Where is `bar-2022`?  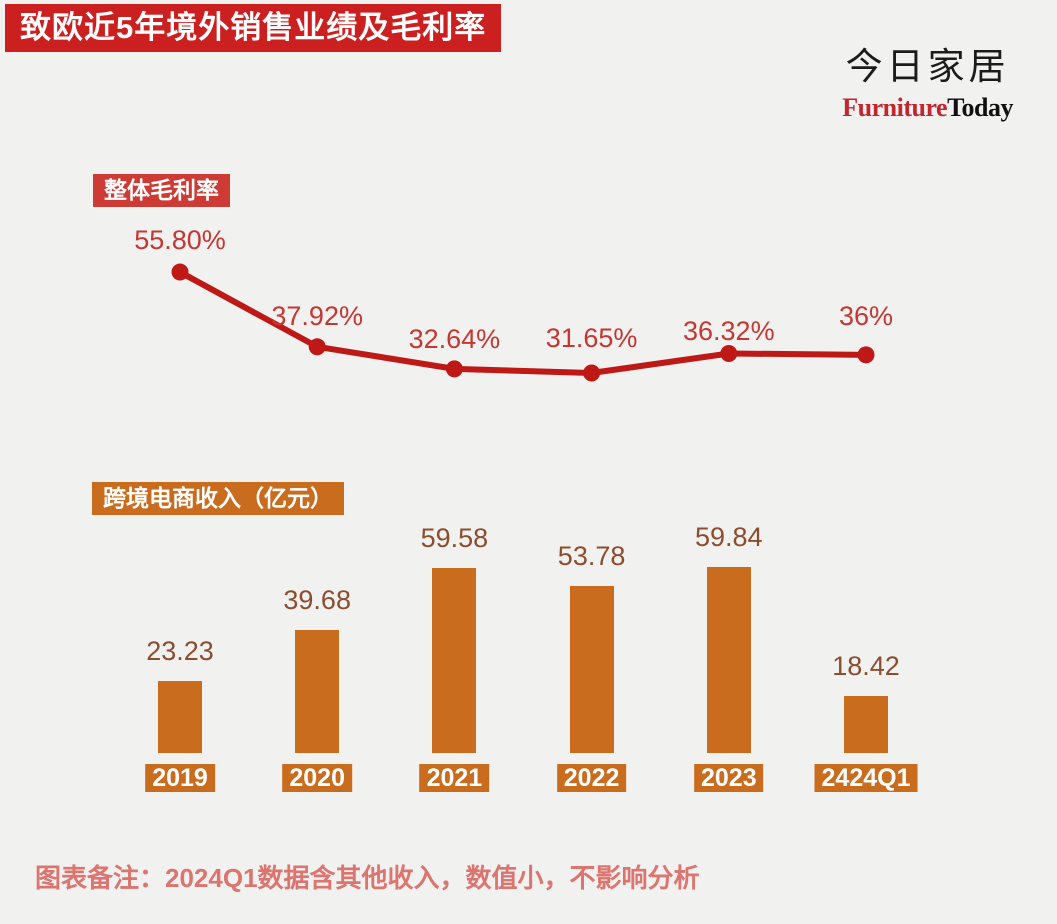
bar-2022 is located at coordinates (591, 669).